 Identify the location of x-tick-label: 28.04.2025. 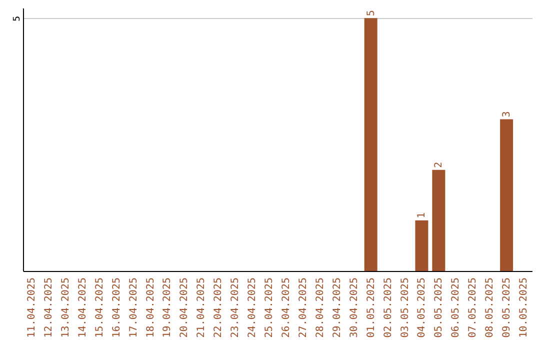
(320, 308).